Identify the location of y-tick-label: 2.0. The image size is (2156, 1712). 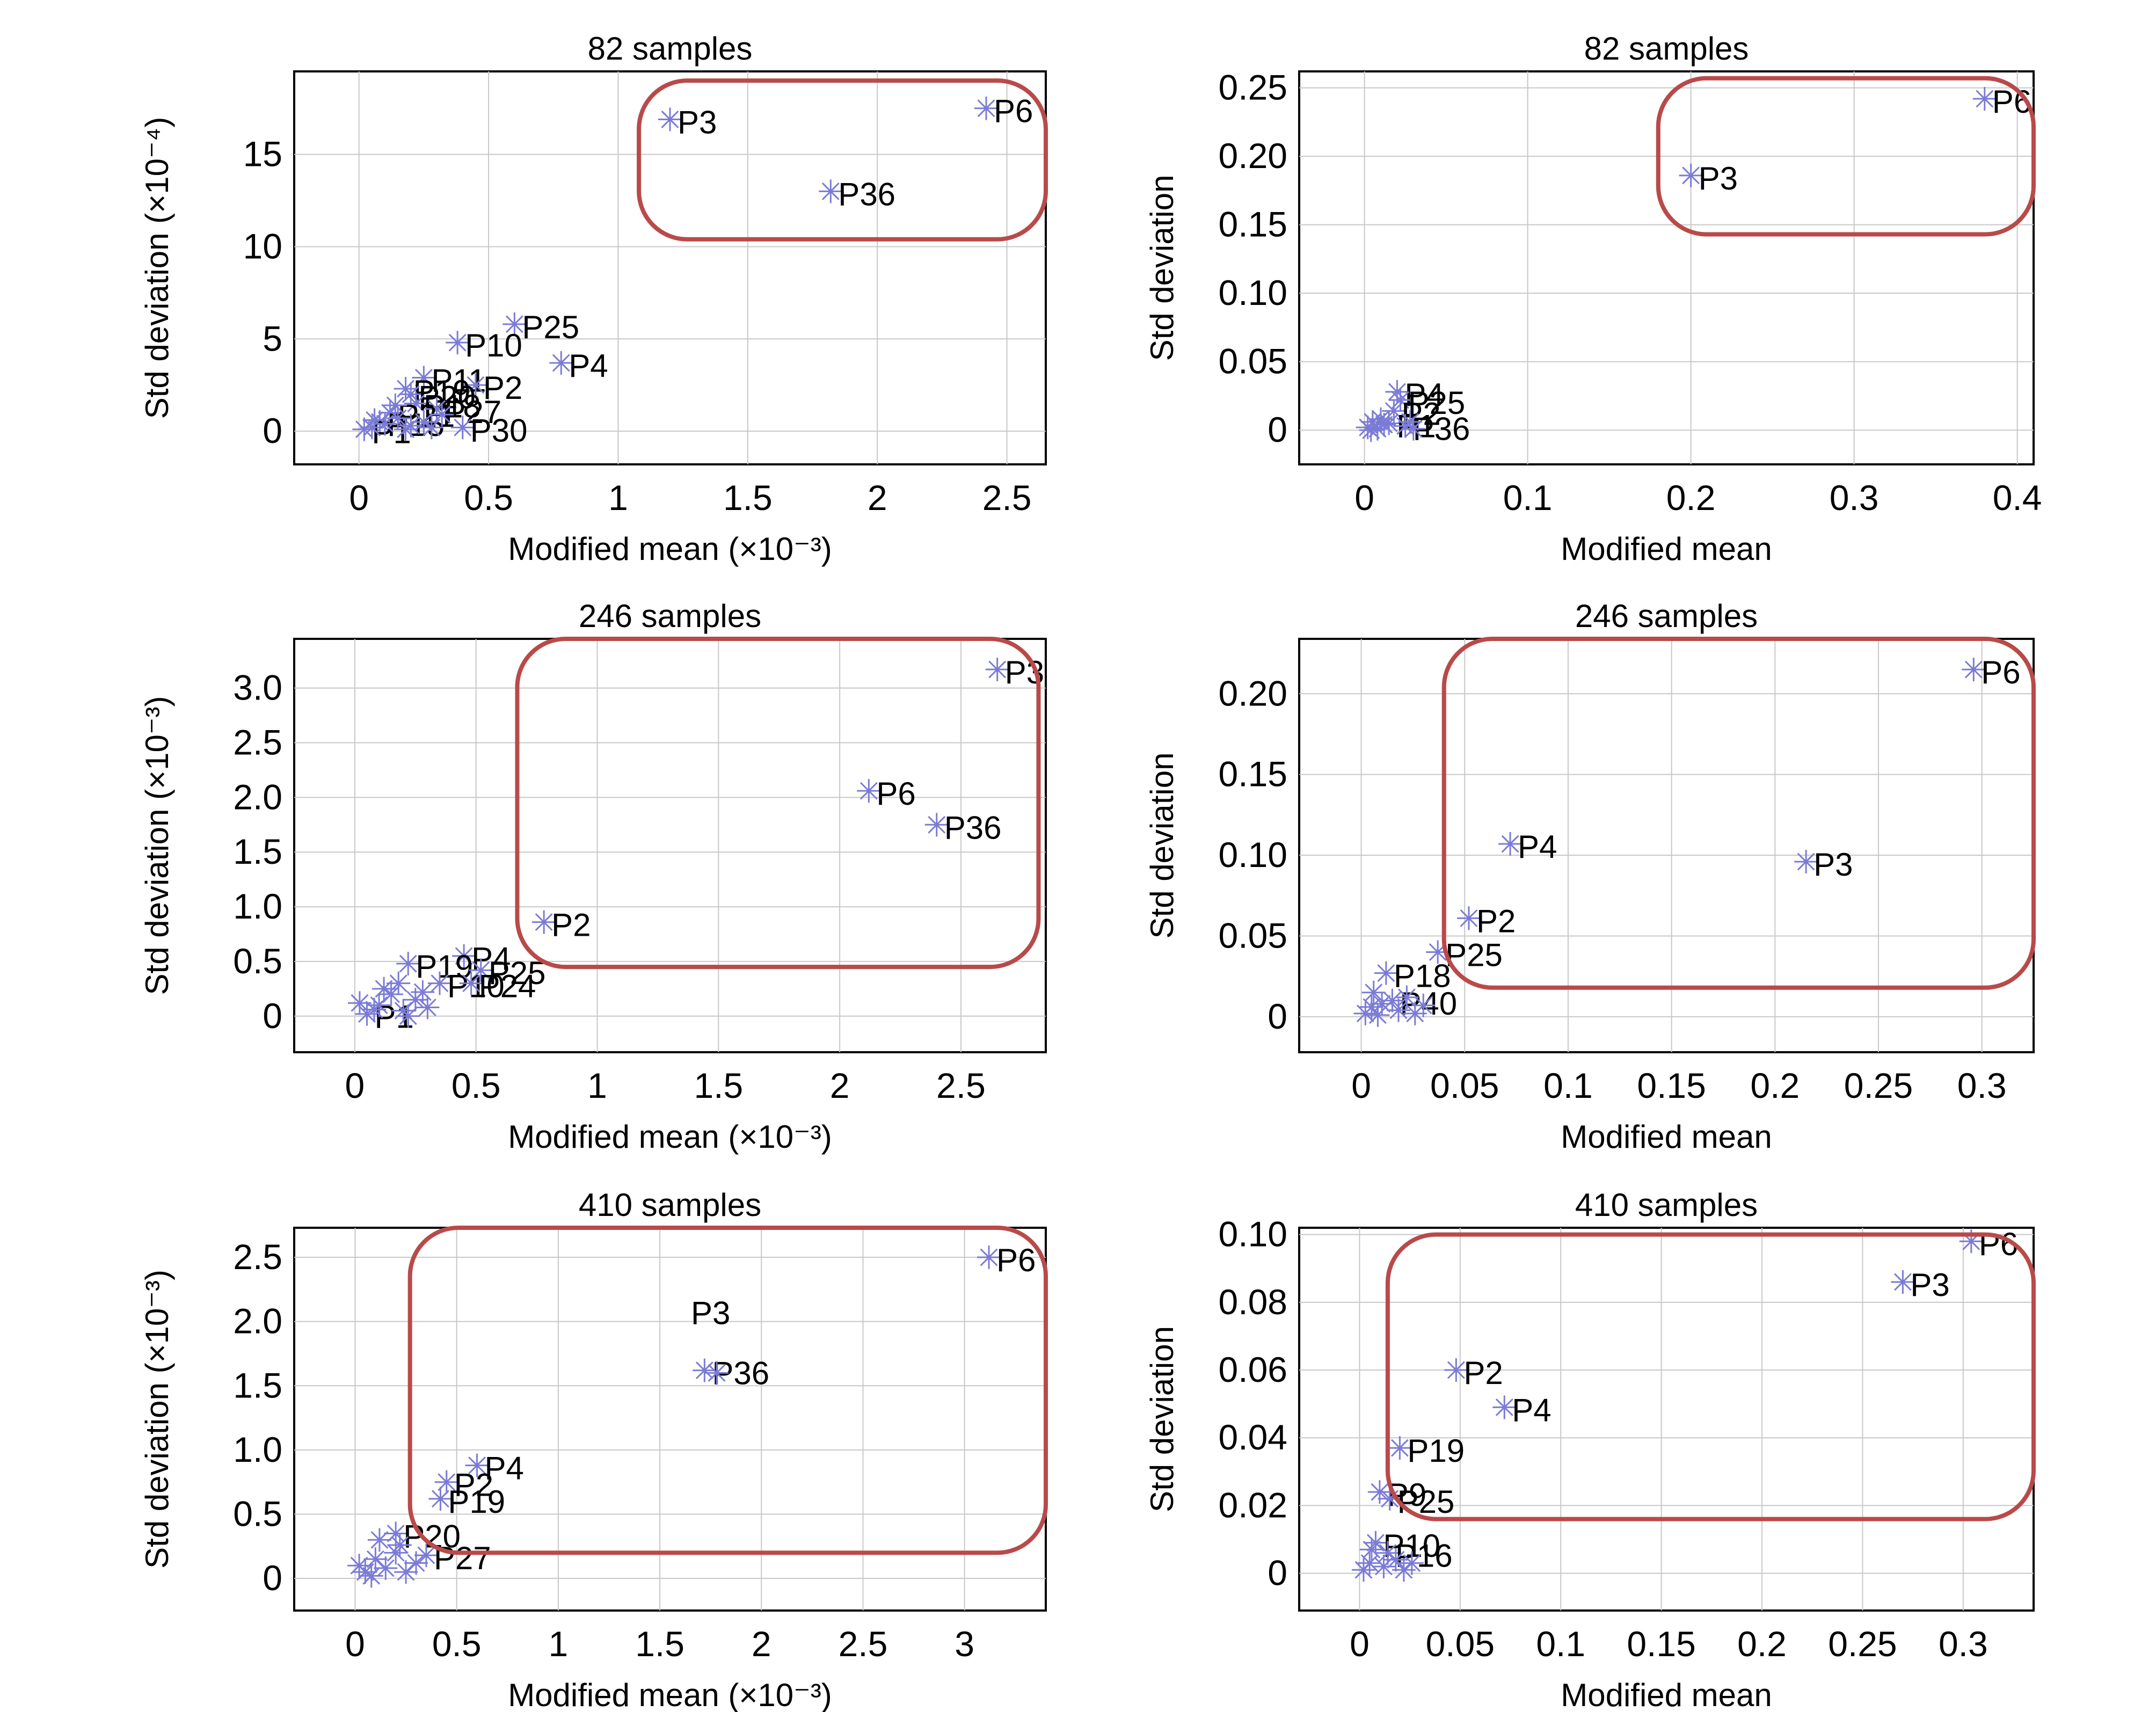
(257, 797).